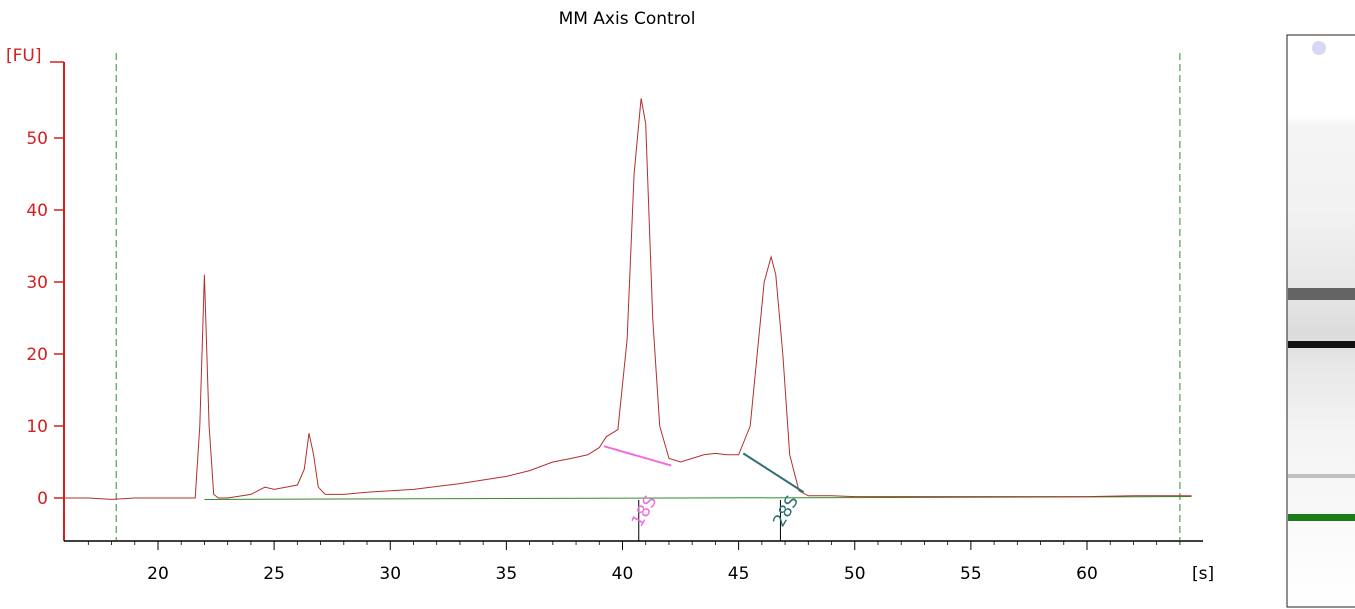 The image size is (1355, 609). What do you see at coordinates (37, 355) in the screenshot?
I see `y-tick-label: 20` at bounding box center [37, 355].